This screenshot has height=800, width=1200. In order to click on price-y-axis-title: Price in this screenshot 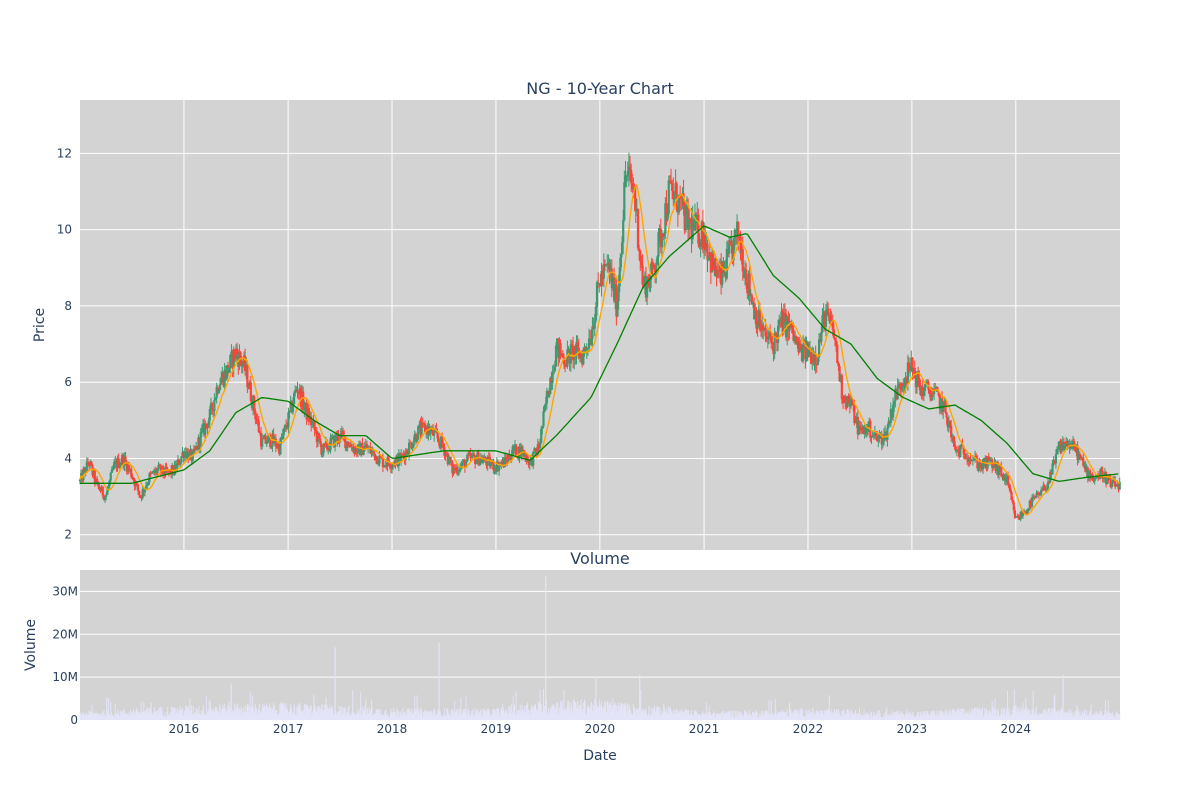, I will do `click(40, 325)`.